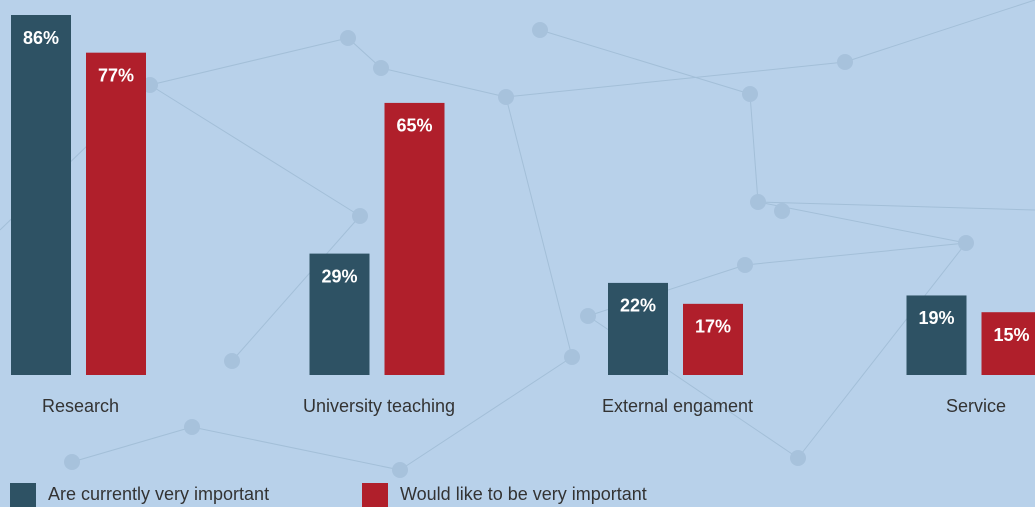 Image resolution: width=1035 pixels, height=507 pixels. Describe the element at coordinates (80, 406) in the screenshot. I see `category-label: Research` at that location.